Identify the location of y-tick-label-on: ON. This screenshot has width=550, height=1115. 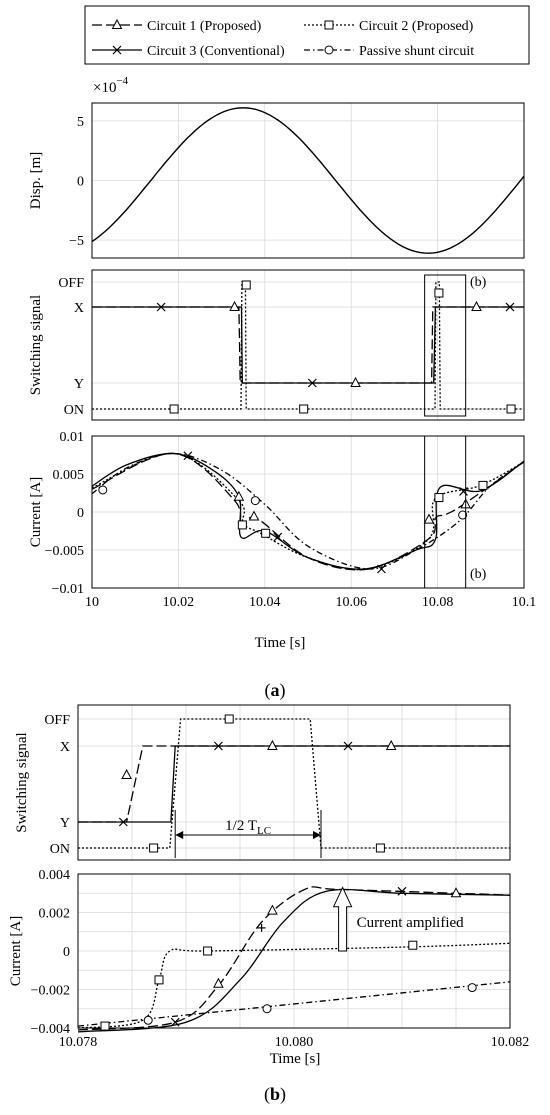
(74, 410).